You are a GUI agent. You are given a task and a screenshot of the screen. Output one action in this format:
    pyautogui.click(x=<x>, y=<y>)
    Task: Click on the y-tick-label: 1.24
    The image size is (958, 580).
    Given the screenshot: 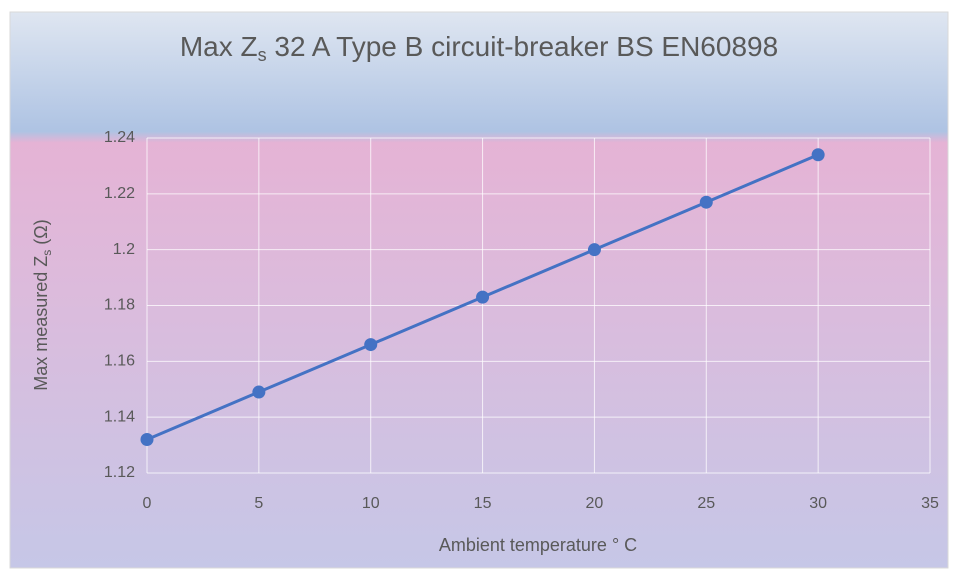 What is the action you would take?
    pyautogui.click(x=119, y=137)
    